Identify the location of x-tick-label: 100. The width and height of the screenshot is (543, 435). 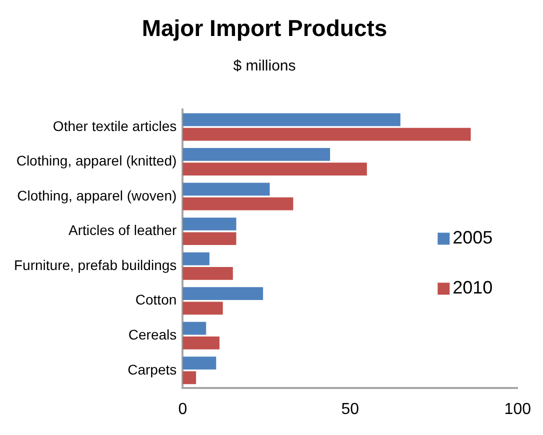
(518, 409).